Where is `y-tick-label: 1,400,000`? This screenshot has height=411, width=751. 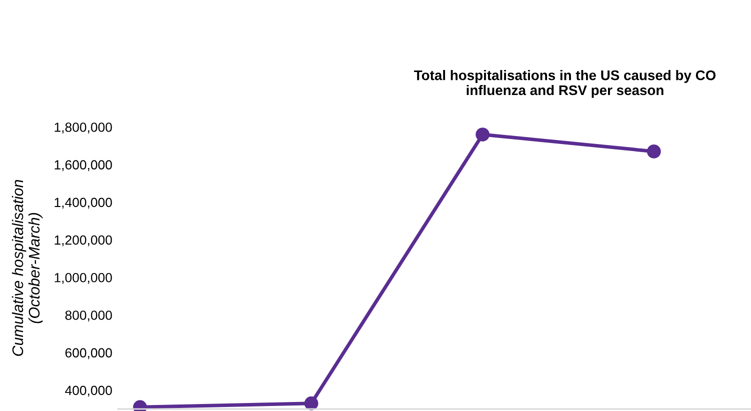 y-tick-label: 1,400,000 is located at coordinates (83, 203).